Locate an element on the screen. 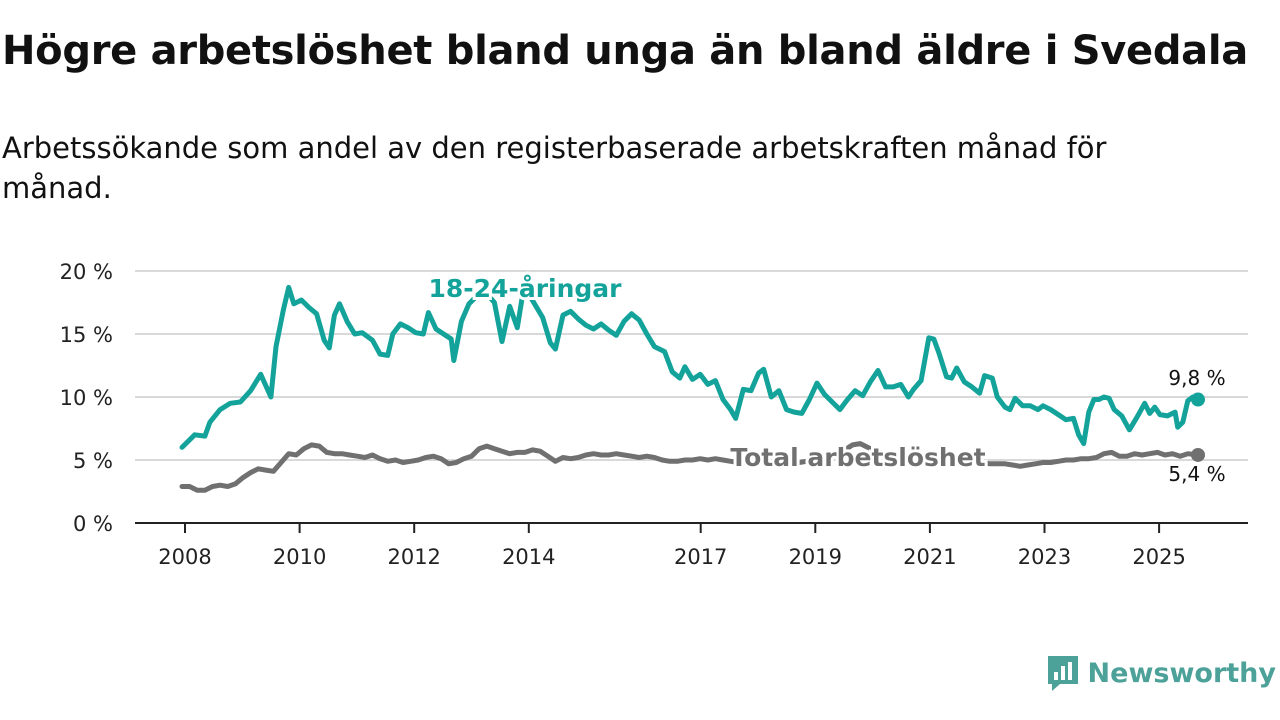 The width and height of the screenshot is (1280, 720). series-name-label: Total arbetslöshet is located at coordinates (857, 457).